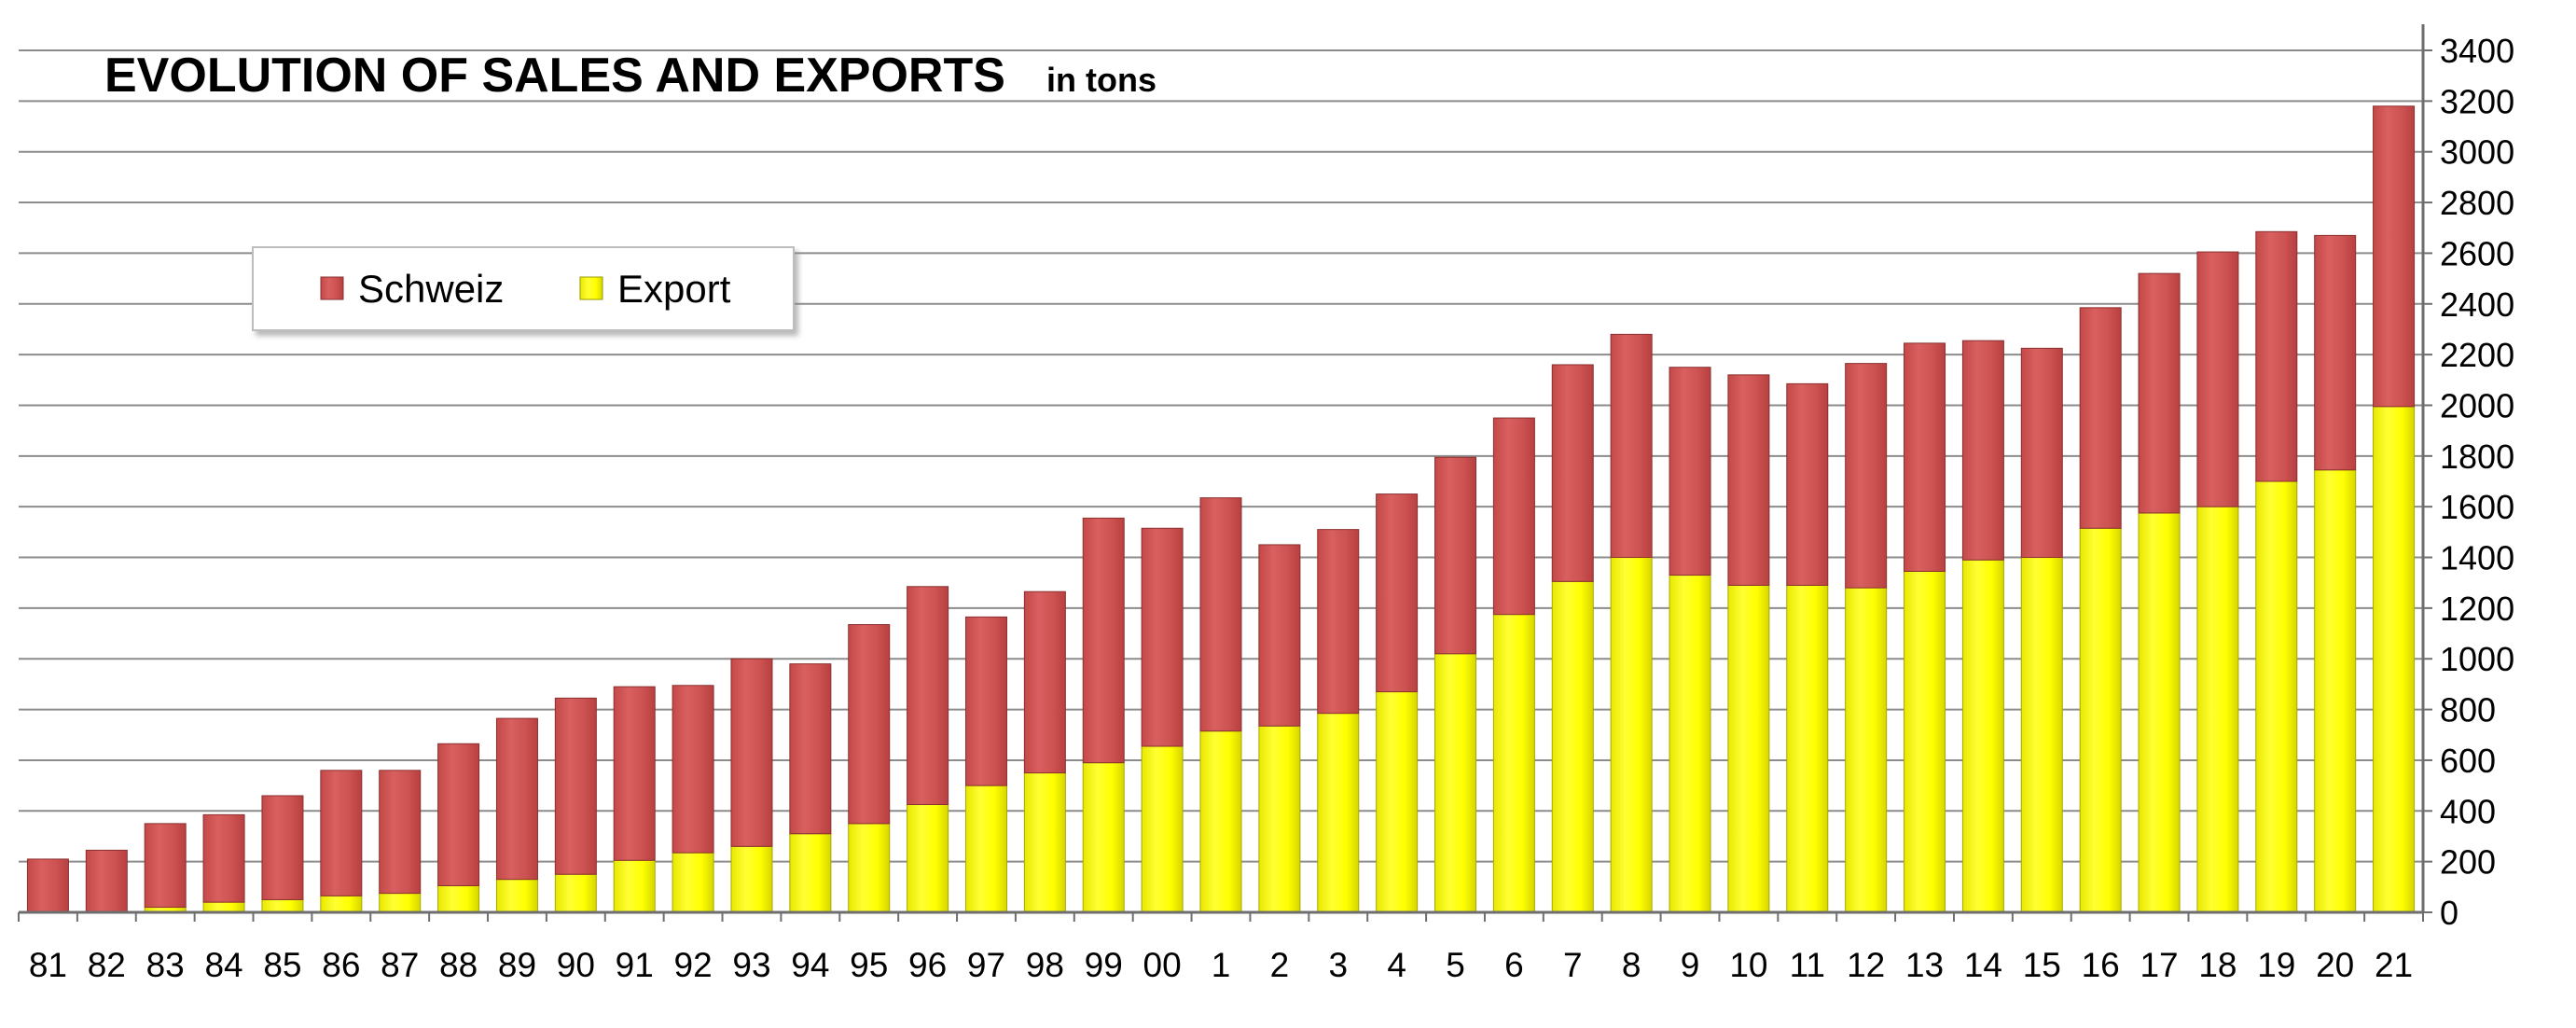 This screenshot has width=2576, height=1028. Describe the element at coordinates (2477, 405) in the screenshot. I see `y-tick-label: 2000` at that location.